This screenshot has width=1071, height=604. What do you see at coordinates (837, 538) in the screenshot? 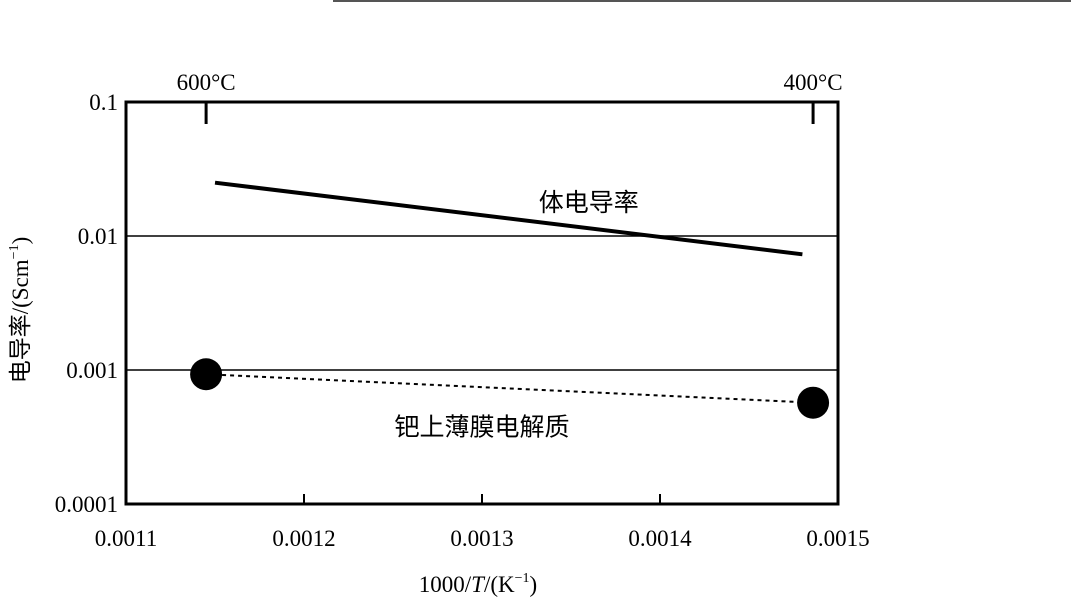
I see `x-tick-label: 0.0015` at bounding box center [837, 538].